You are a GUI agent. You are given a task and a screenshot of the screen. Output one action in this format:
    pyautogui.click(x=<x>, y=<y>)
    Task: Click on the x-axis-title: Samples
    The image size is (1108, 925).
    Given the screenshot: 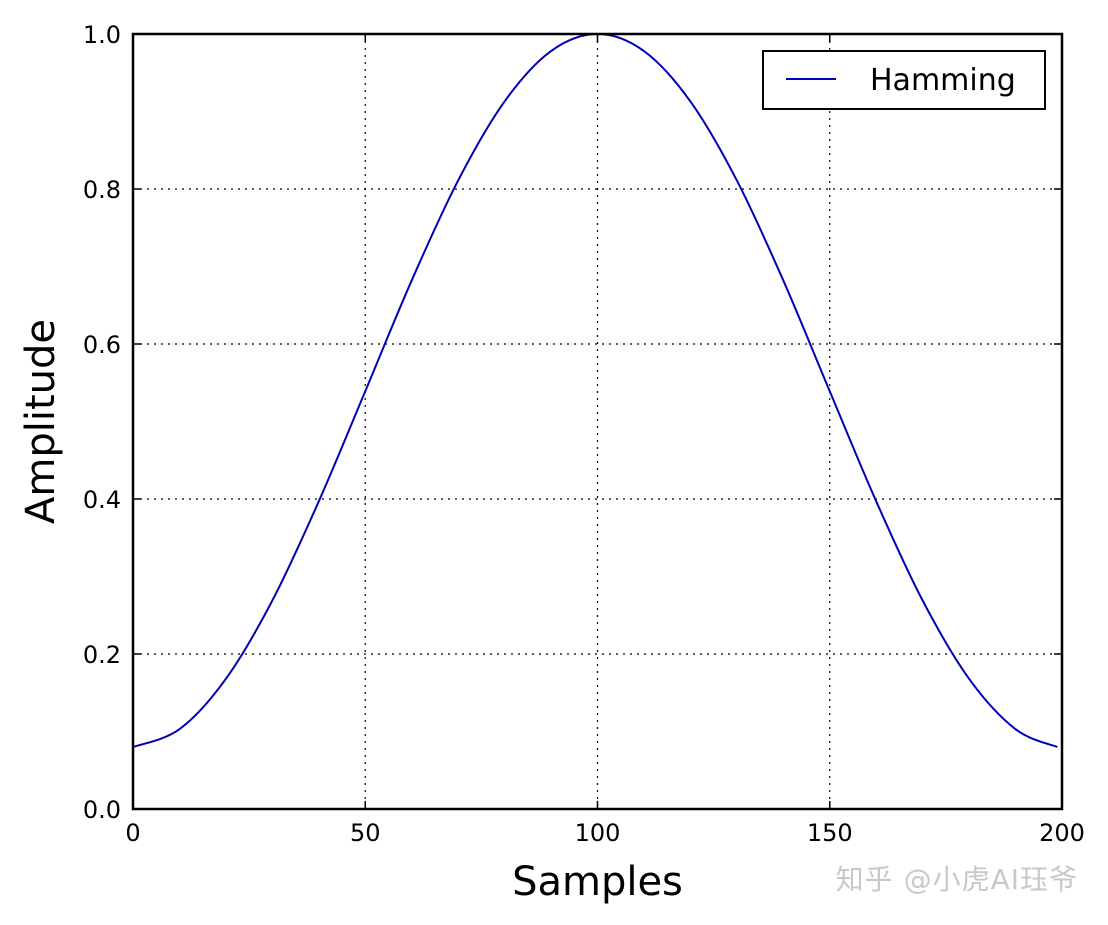 What is the action you would take?
    pyautogui.click(x=597, y=882)
    